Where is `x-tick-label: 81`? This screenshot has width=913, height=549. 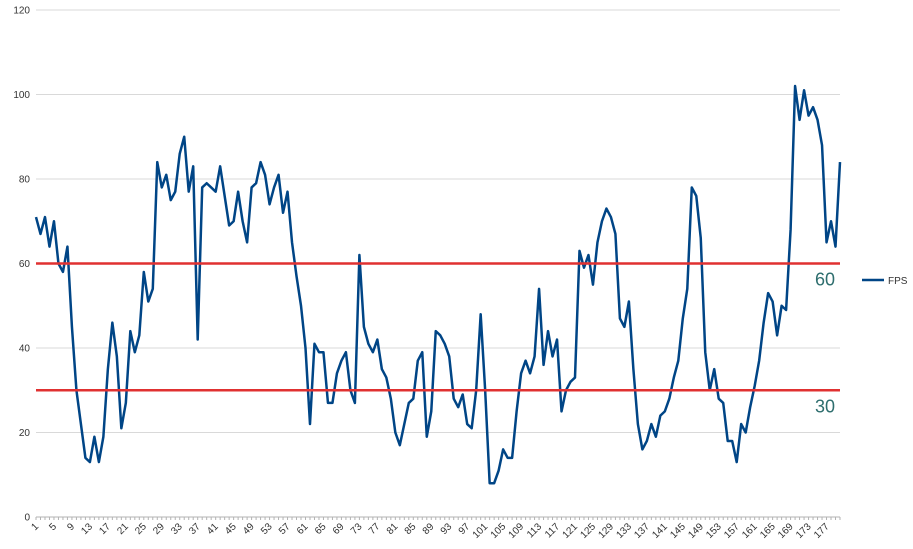 x-tick-label: 81 is located at coordinates (393, 529).